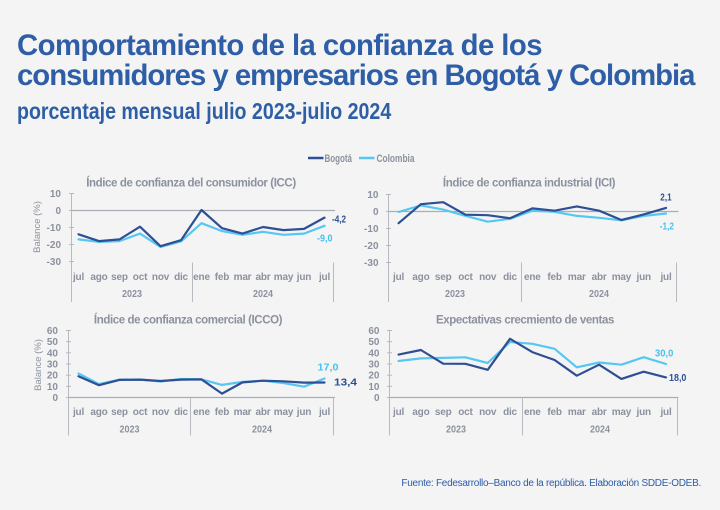  What do you see at coordinates (664, 354) in the screenshot?
I see `svg-text: 30,0` at bounding box center [664, 354].